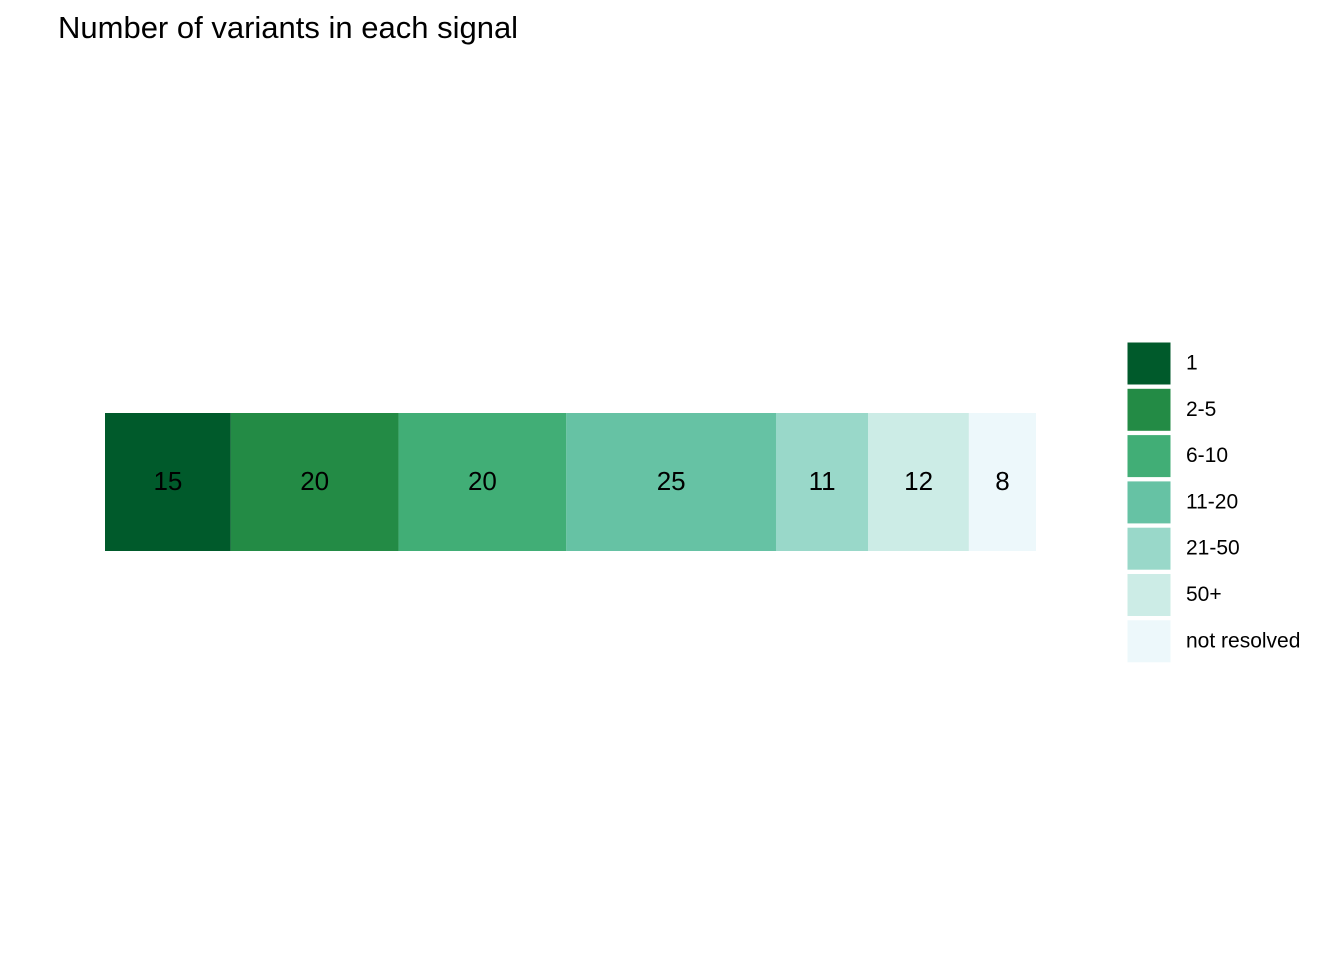 Image resolution: width=1344 pixels, height=960 pixels. Describe the element at coordinates (1212, 501) in the screenshot. I see `legend-label: 11-20` at that location.